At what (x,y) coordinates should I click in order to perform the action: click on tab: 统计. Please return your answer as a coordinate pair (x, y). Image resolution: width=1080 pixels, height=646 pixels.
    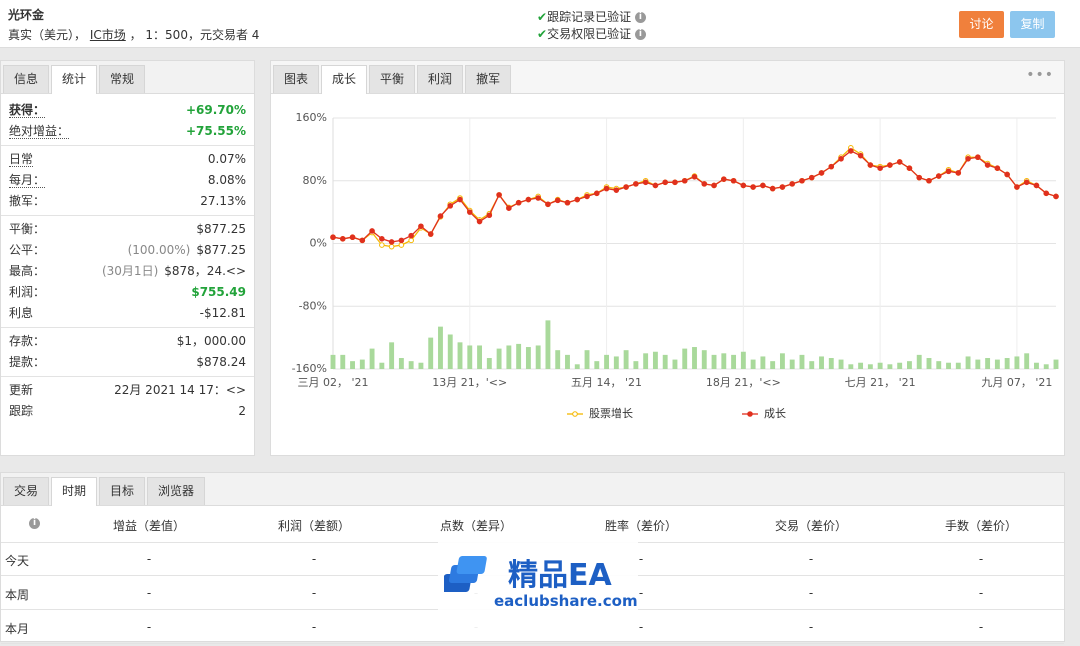
    Looking at the image, I should click on (74, 79).